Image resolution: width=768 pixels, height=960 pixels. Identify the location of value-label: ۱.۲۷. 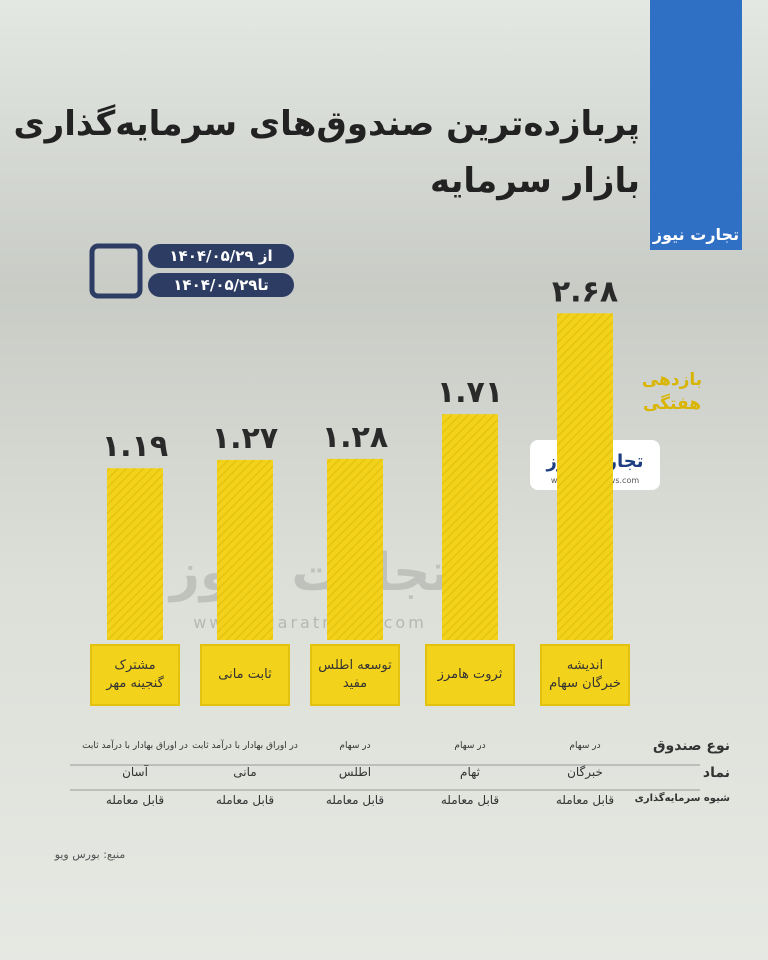
(245, 438).